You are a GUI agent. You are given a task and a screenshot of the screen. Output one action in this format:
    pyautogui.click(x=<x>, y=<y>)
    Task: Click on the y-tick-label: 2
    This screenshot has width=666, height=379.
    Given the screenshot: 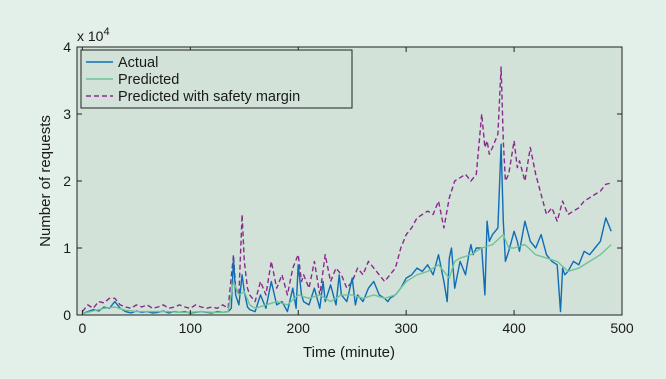 What is the action you would take?
    pyautogui.click(x=67, y=181)
    